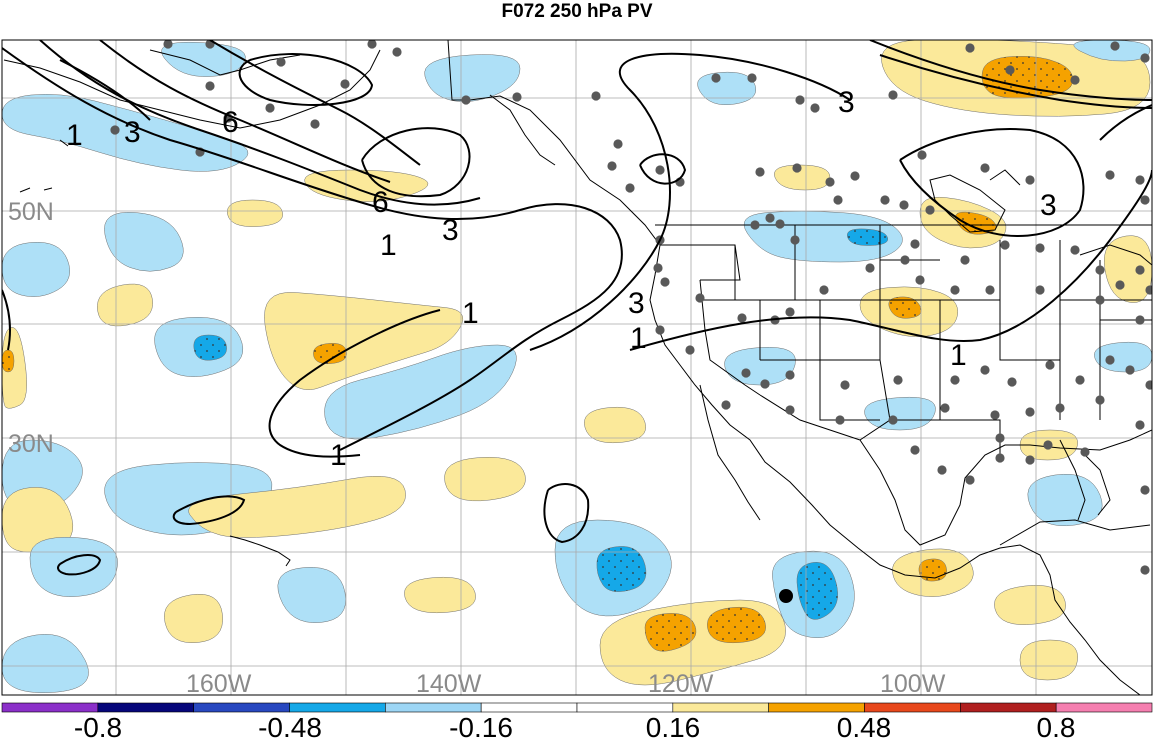  What do you see at coordinates (380, 202) in the screenshot?
I see `contour-label: 6` at bounding box center [380, 202].